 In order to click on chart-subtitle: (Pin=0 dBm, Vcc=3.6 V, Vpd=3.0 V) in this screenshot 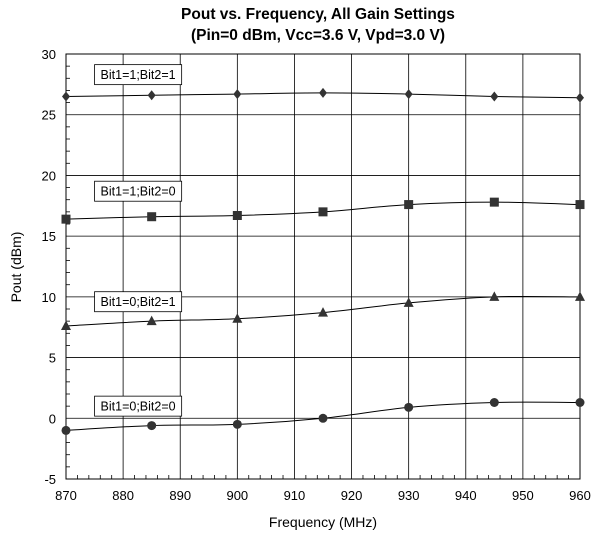, I will do `click(318, 35)`.